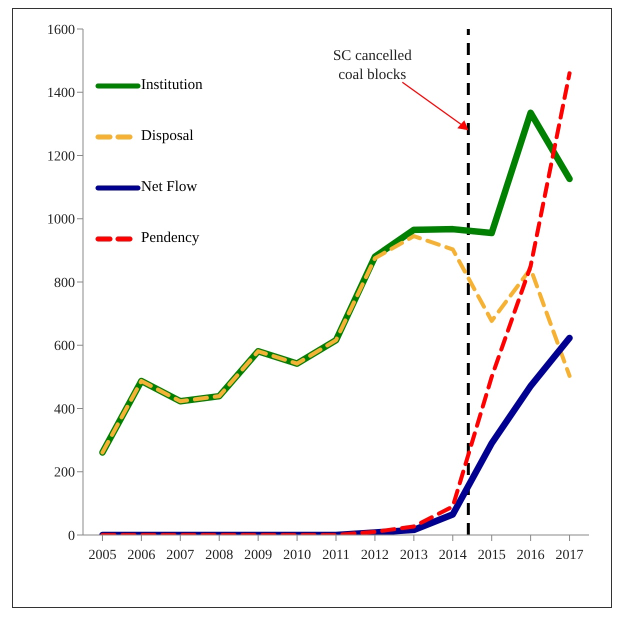 This screenshot has height=617, width=625. What do you see at coordinates (61, 30) in the screenshot?
I see `y-tick-label: 1600` at bounding box center [61, 30].